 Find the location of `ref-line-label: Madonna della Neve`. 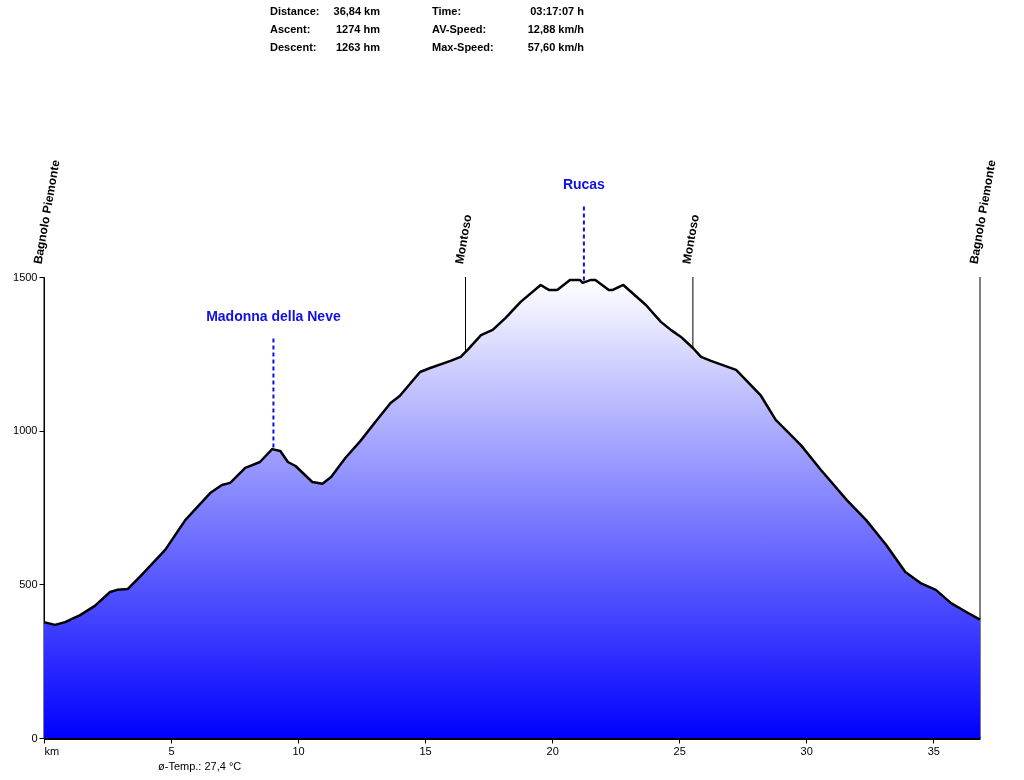

ref-line-label: Madonna della Neve is located at coordinates (273, 316).